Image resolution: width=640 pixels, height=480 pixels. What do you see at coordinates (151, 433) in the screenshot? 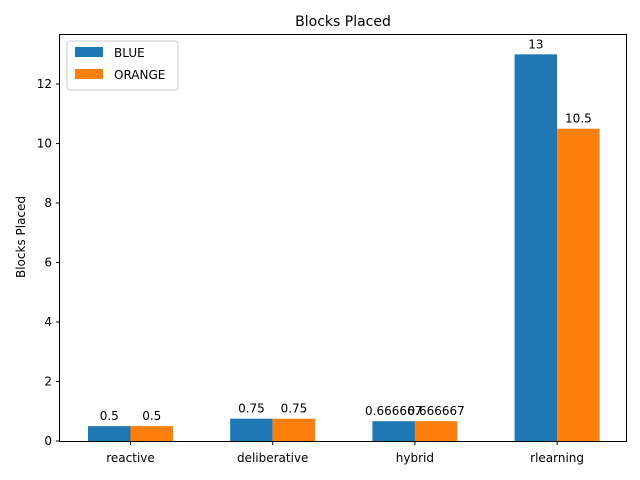
I see `bar-orange-reactive` at bounding box center [151, 433].